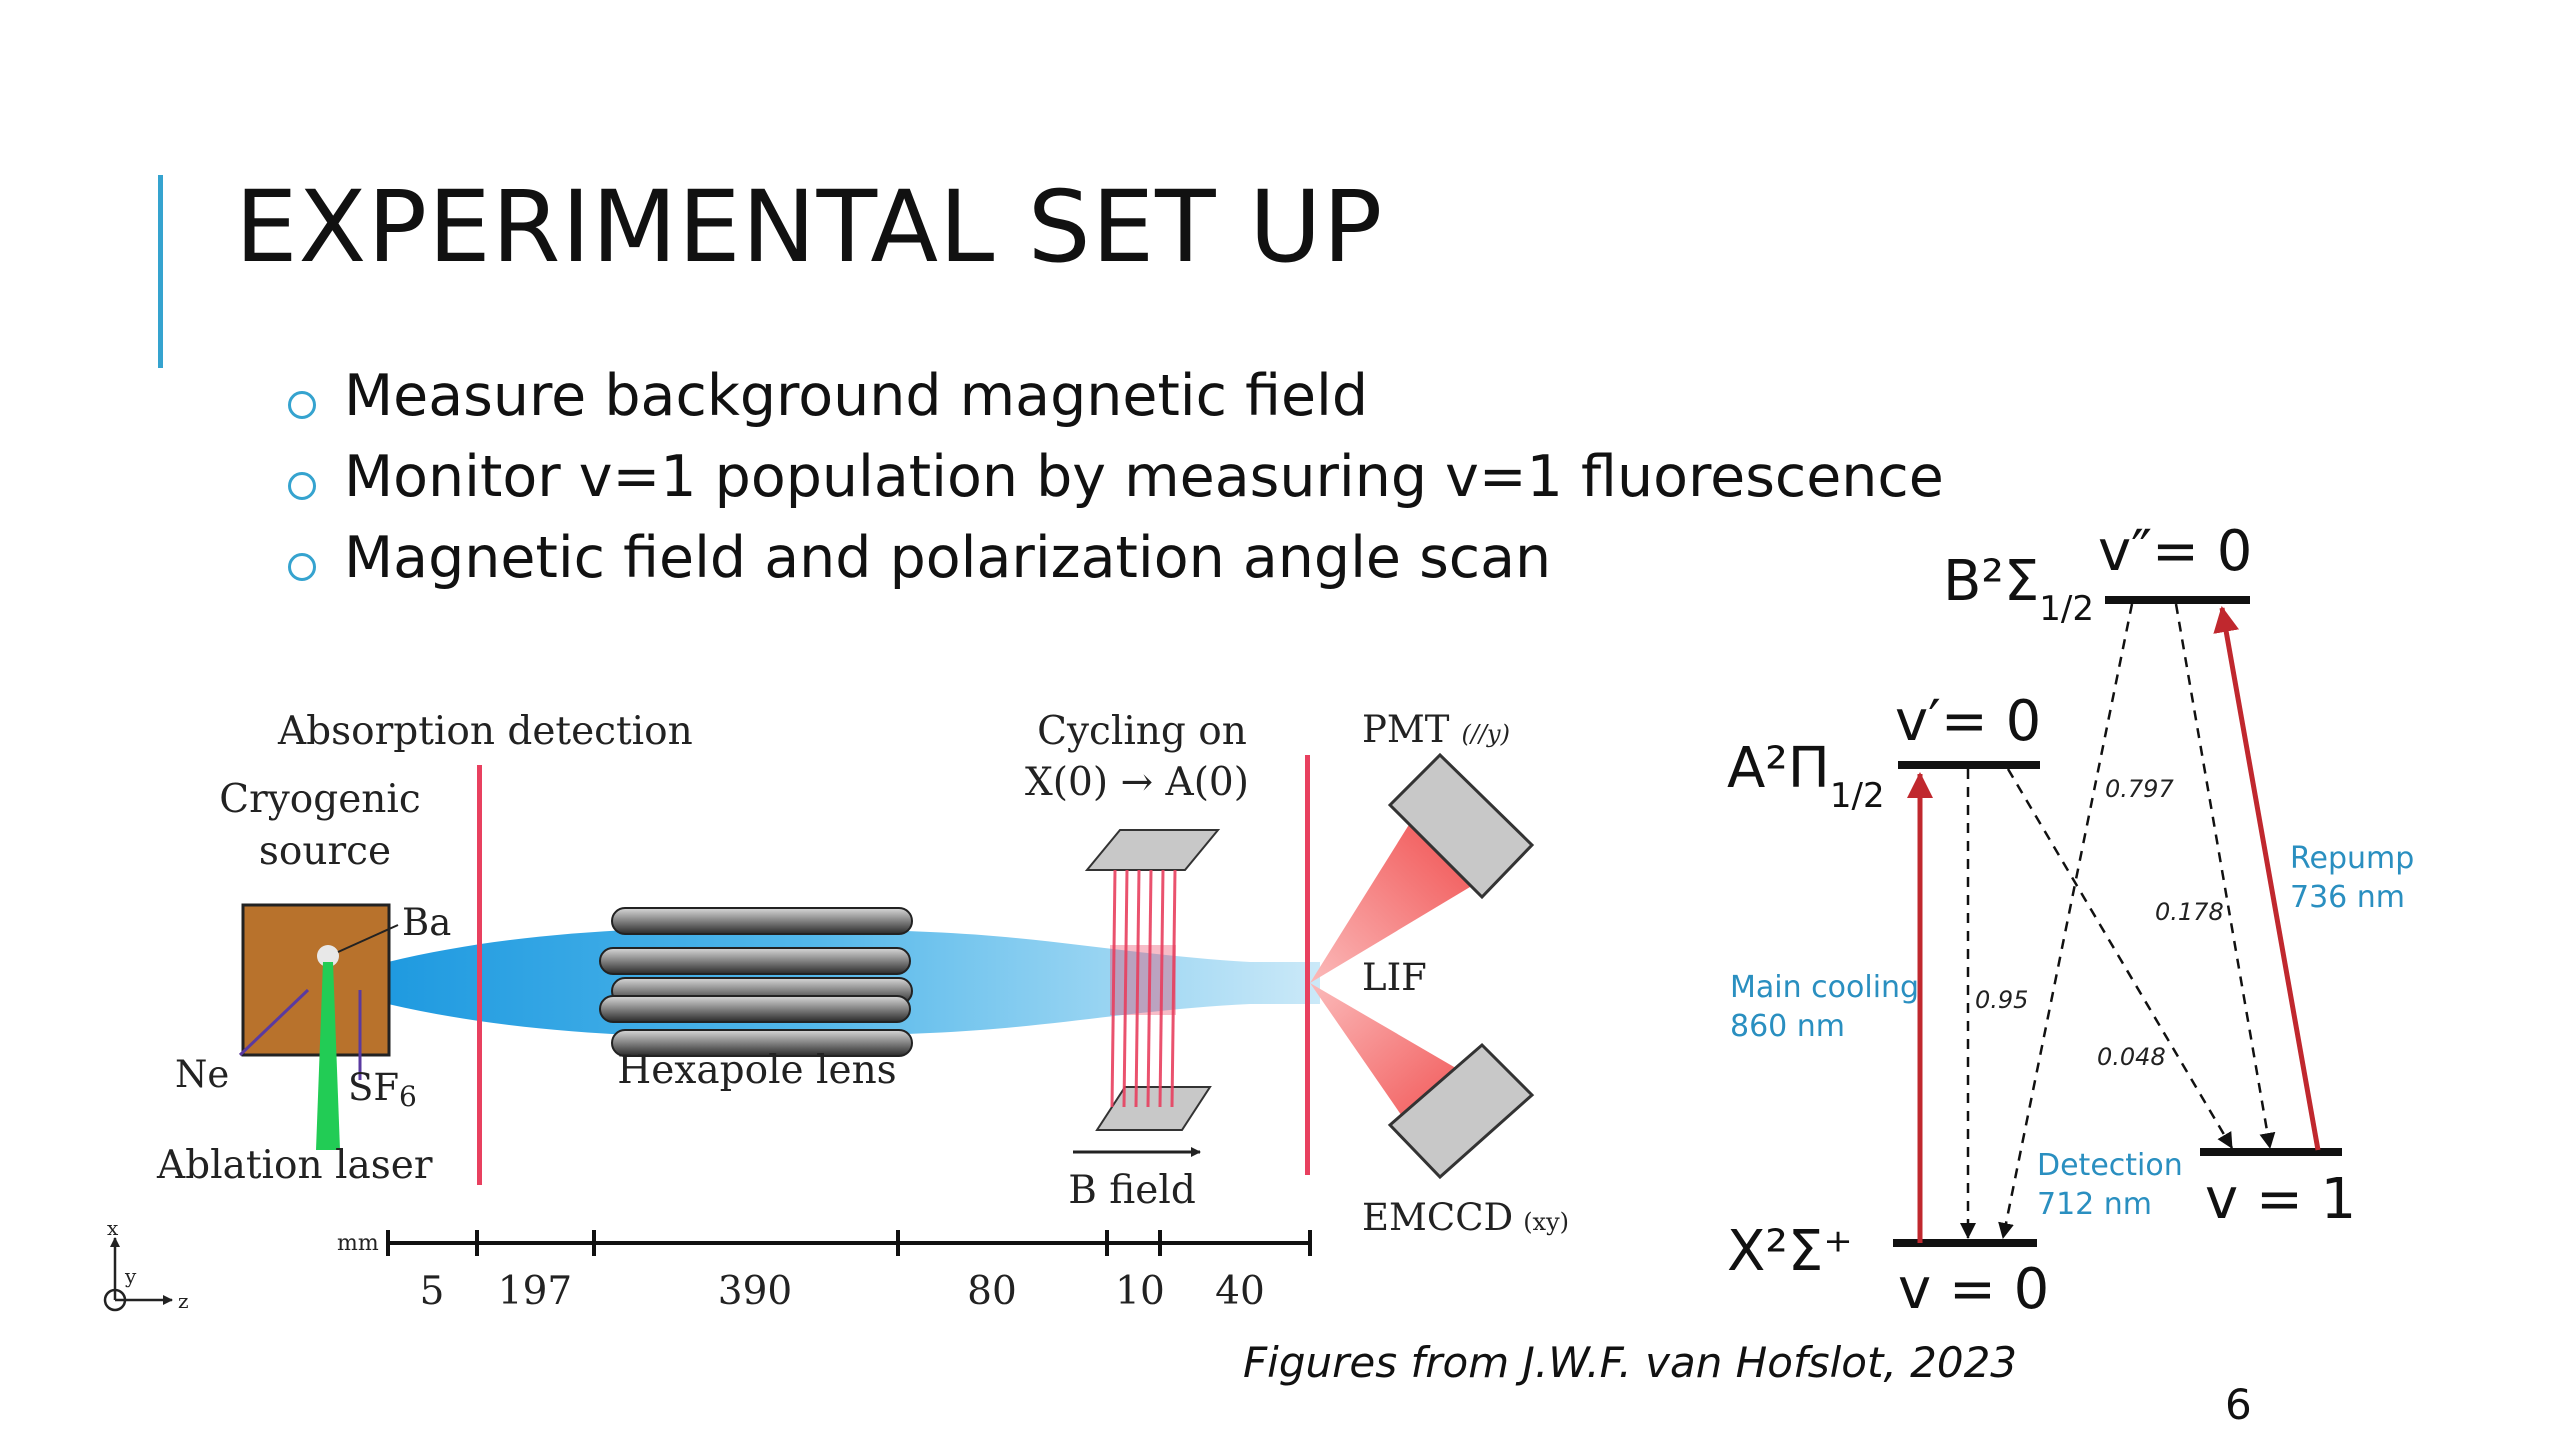 The height and width of the screenshot is (1440, 2560). Describe the element at coordinates (202, 1074) in the screenshot. I see `ne-label: Ne` at that location.